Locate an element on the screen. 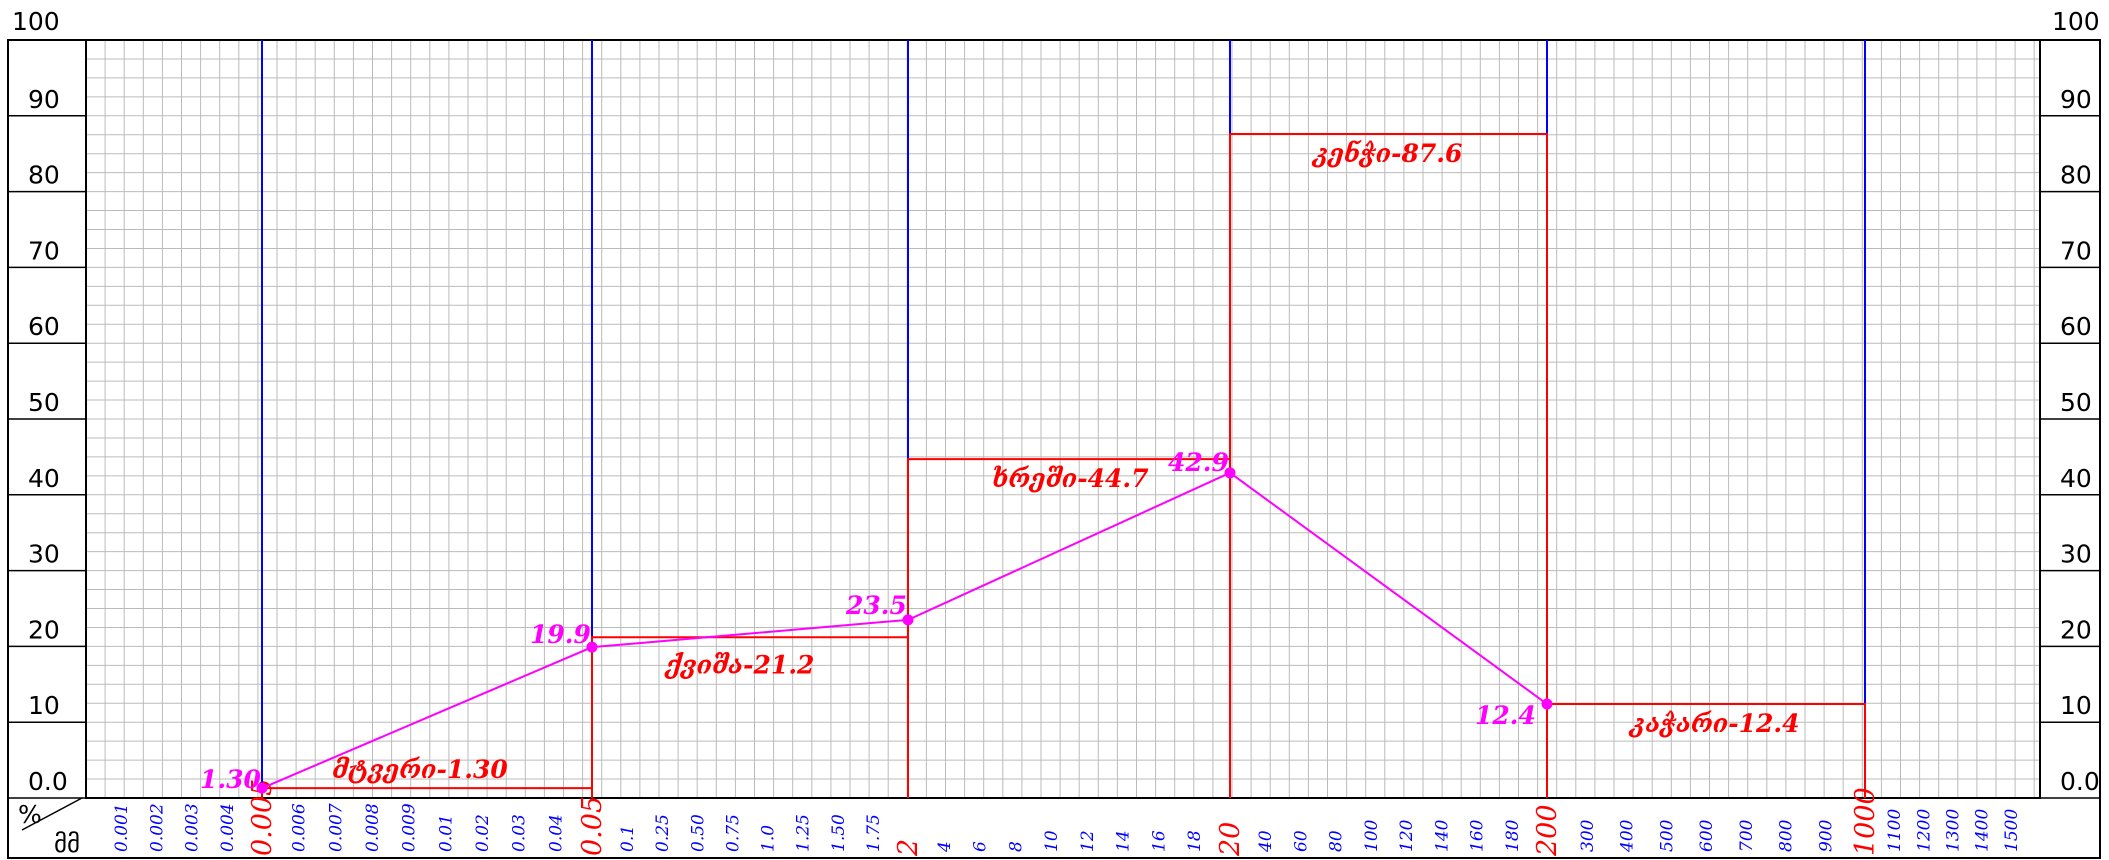  x-tick-label: 140 is located at coordinates (1442, 835).